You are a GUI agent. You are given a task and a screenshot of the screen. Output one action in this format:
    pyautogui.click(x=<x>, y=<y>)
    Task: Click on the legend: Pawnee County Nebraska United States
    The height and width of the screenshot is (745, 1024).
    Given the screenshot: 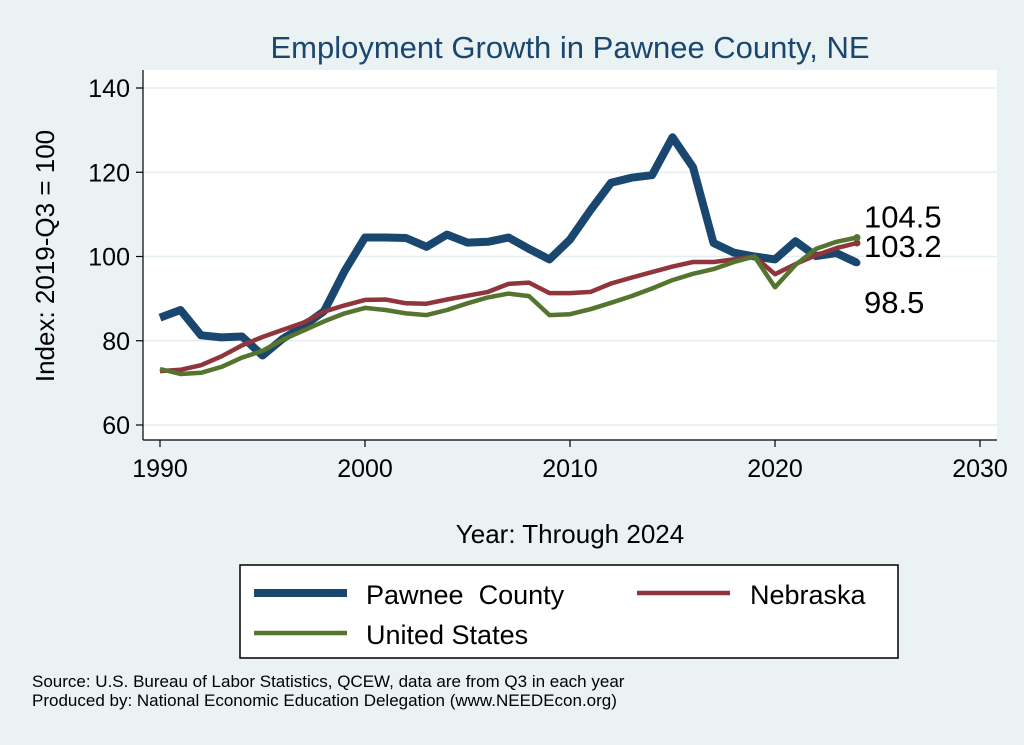 What is the action you would take?
    pyautogui.click(x=569, y=611)
    